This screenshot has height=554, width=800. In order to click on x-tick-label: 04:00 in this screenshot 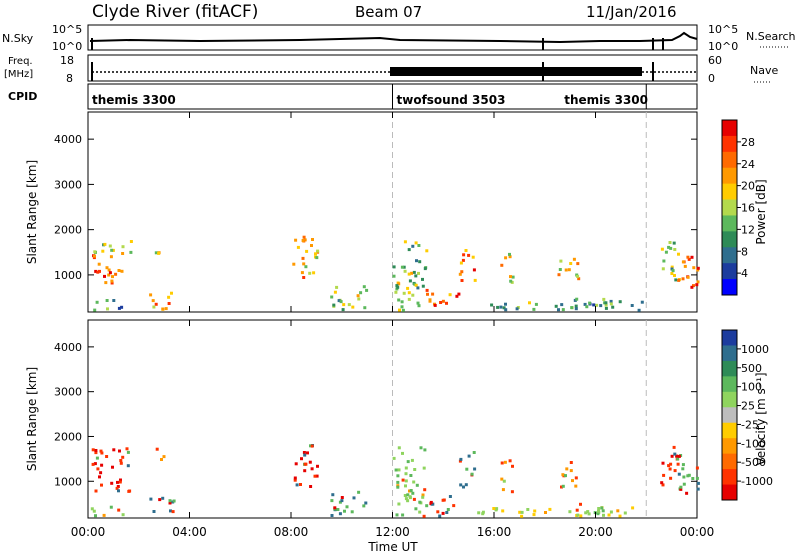, I will do `click(189, 532)`.